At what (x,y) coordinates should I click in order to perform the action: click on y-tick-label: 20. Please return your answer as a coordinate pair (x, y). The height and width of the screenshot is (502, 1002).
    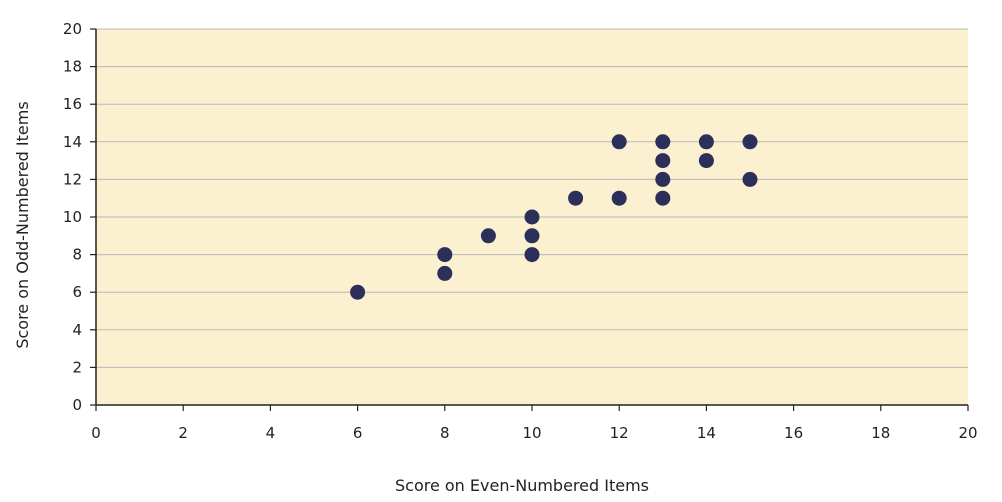
    Looking at the image, I should click on (72, 29).